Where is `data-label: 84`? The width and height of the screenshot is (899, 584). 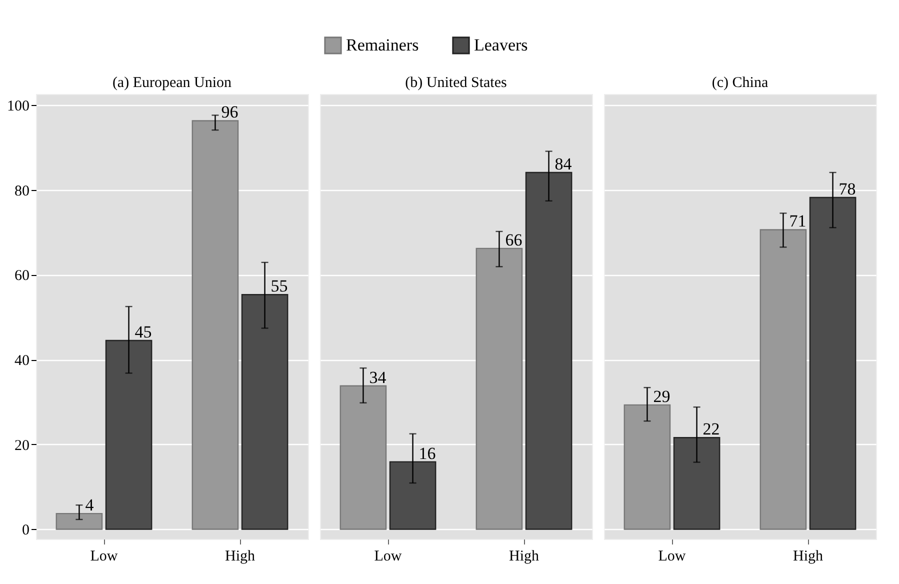 data-label: 84 is located at coordinates (563, 164).